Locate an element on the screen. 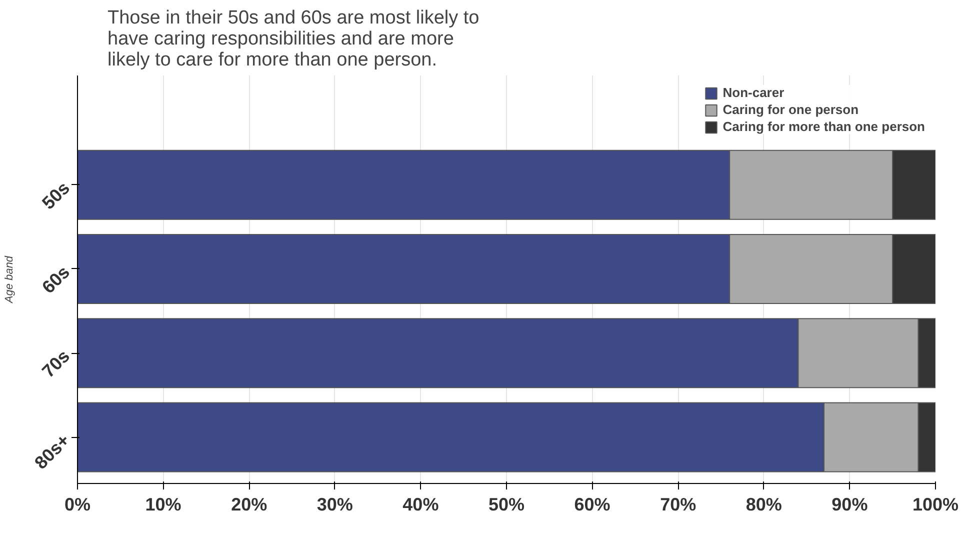  legend-label: Non-carer is located at coordinates (753, 92).